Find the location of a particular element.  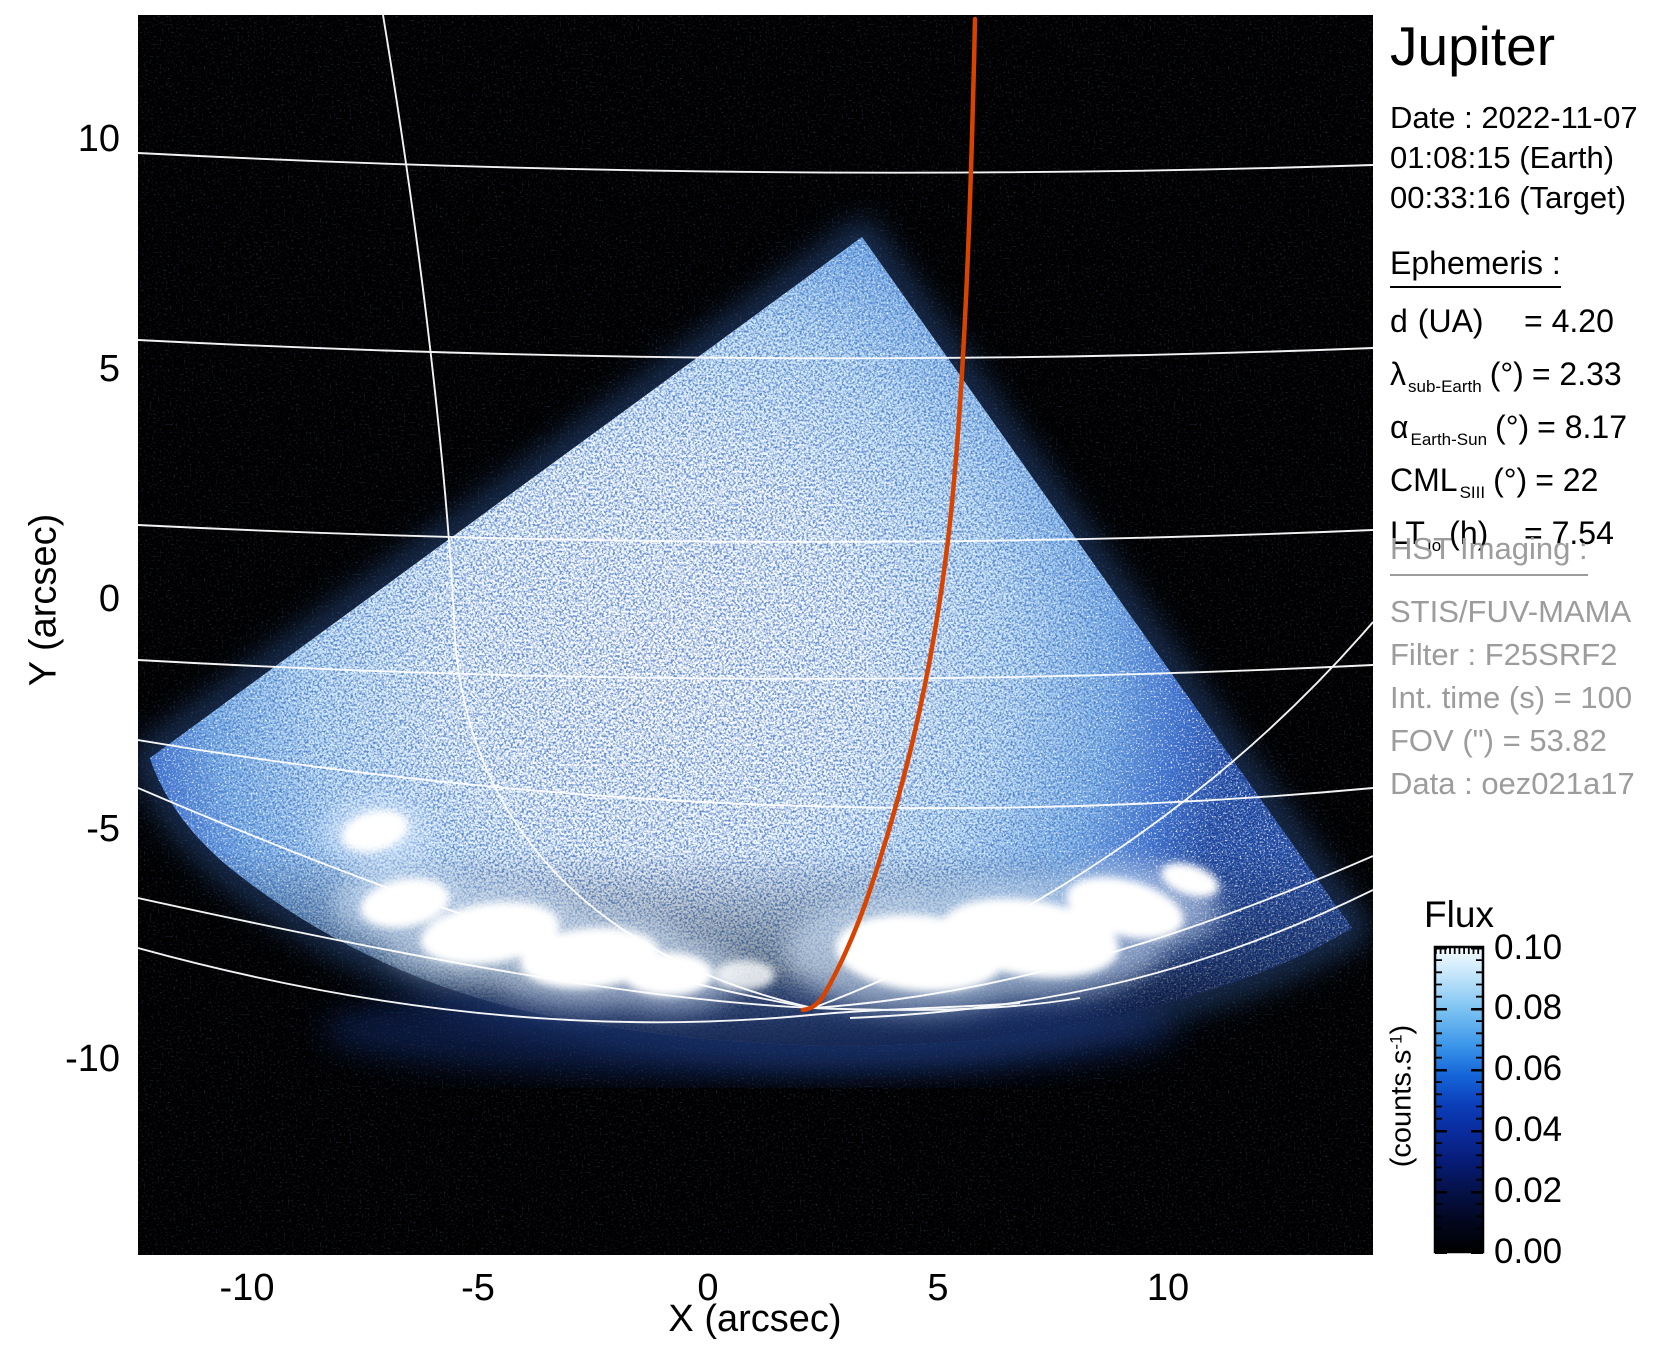

x-tick-label: 10 is located at coordinates (1168, 1288).